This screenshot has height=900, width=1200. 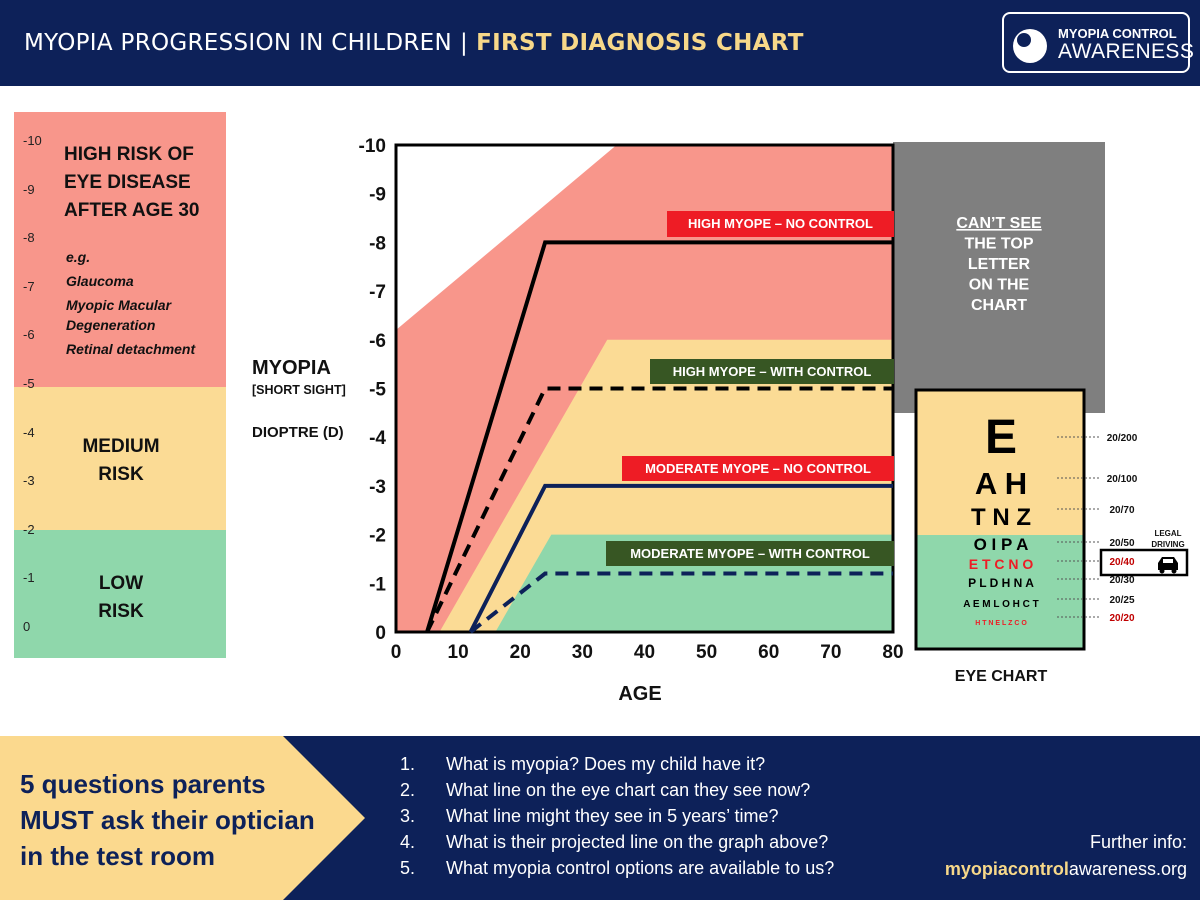 I want to click on series-label: MODERATE MYOPE – WITH CONTROL, so click(x=750, y=553).